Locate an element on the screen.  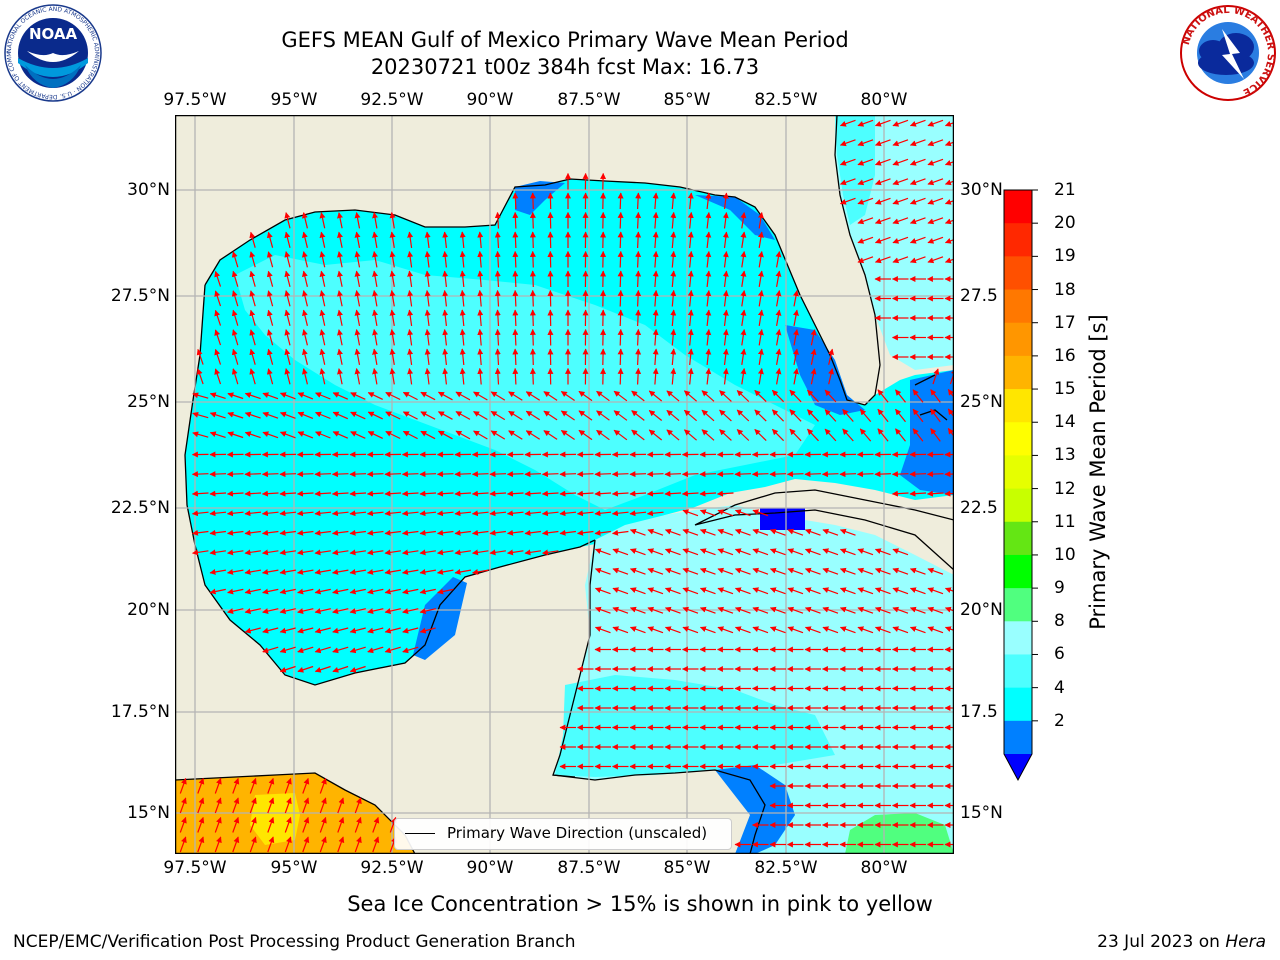
colorbar-tick-label: 14 is located at coordinates (1065, 422).